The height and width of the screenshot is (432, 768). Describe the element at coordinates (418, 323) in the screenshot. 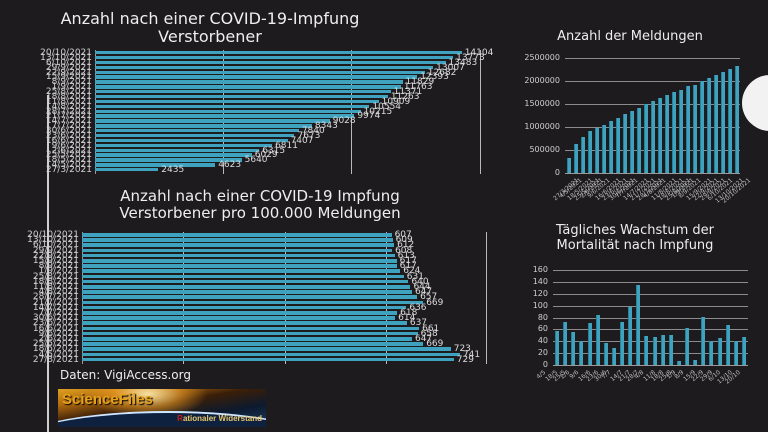

I see `bar-value-label: 637` at that location.